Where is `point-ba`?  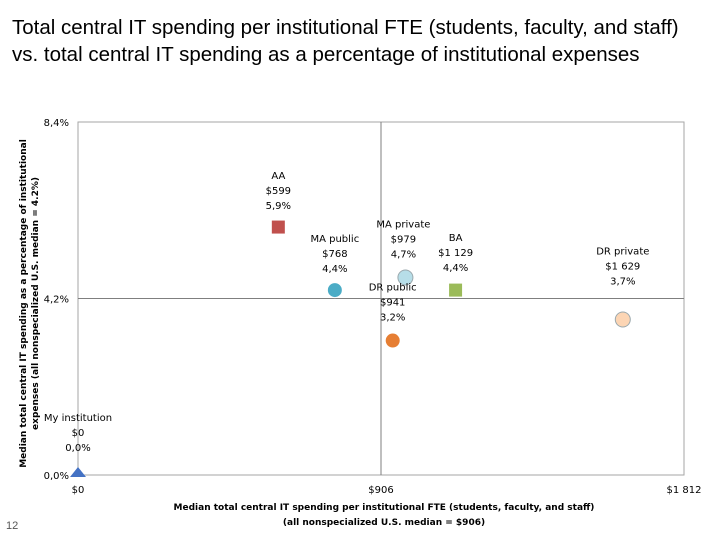 point-ba is located at coordinates (456, 290).